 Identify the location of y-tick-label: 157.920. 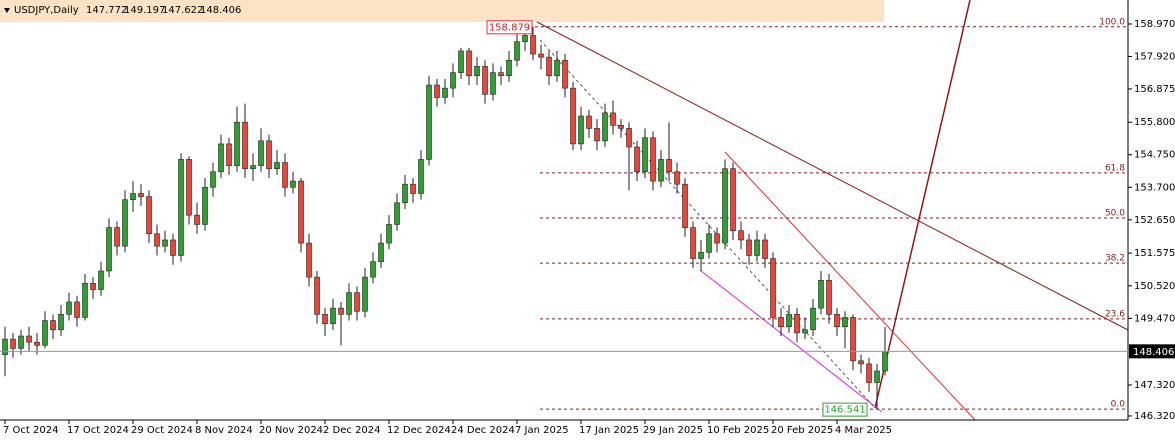
(1154, 57).